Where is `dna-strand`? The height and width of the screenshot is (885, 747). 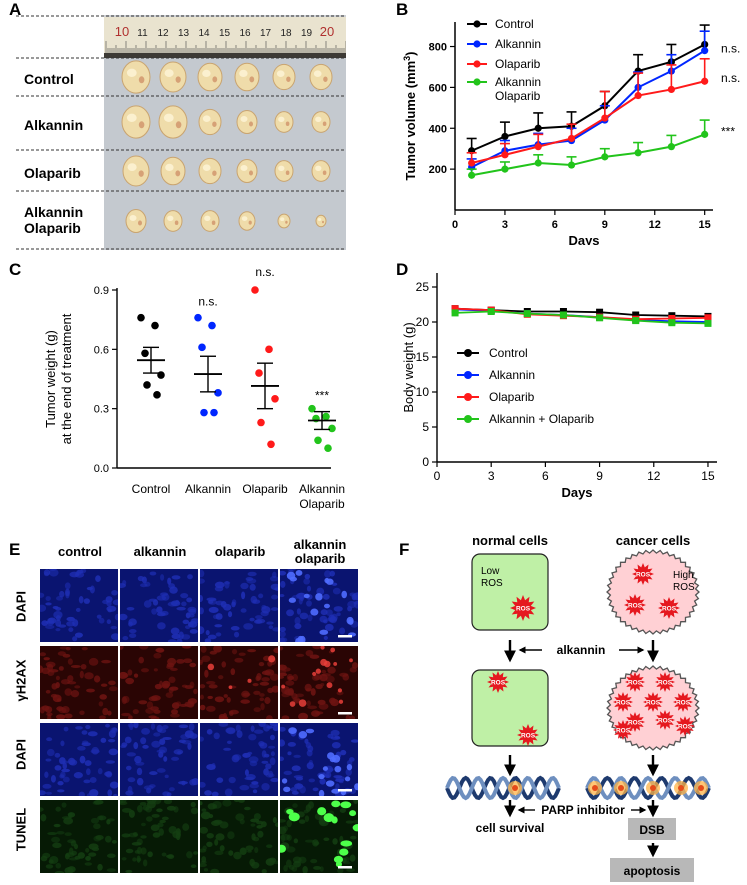 dna-strand is located at coordinates (503, 788).